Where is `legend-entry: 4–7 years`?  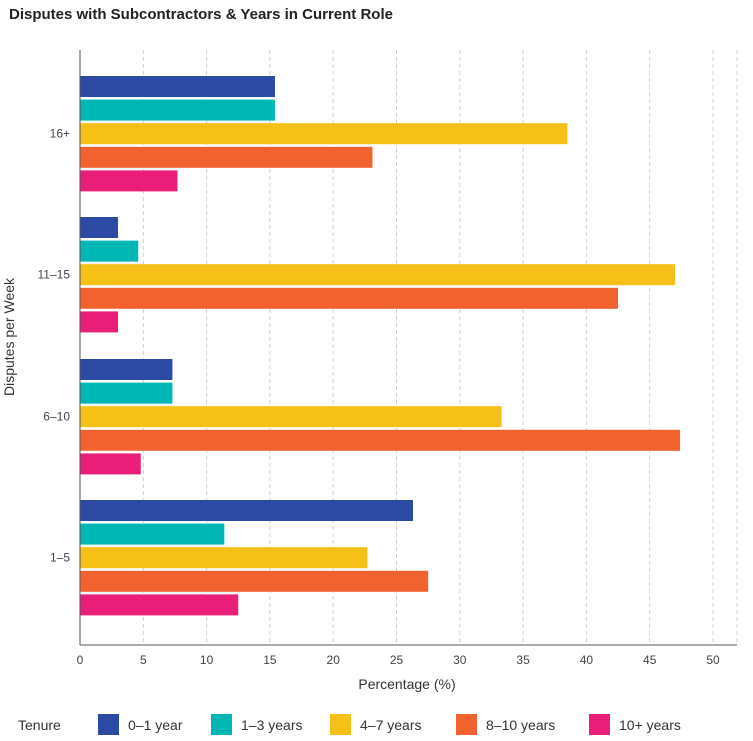 legend-entry: 4–7 years is located at coordinates (390, 725).